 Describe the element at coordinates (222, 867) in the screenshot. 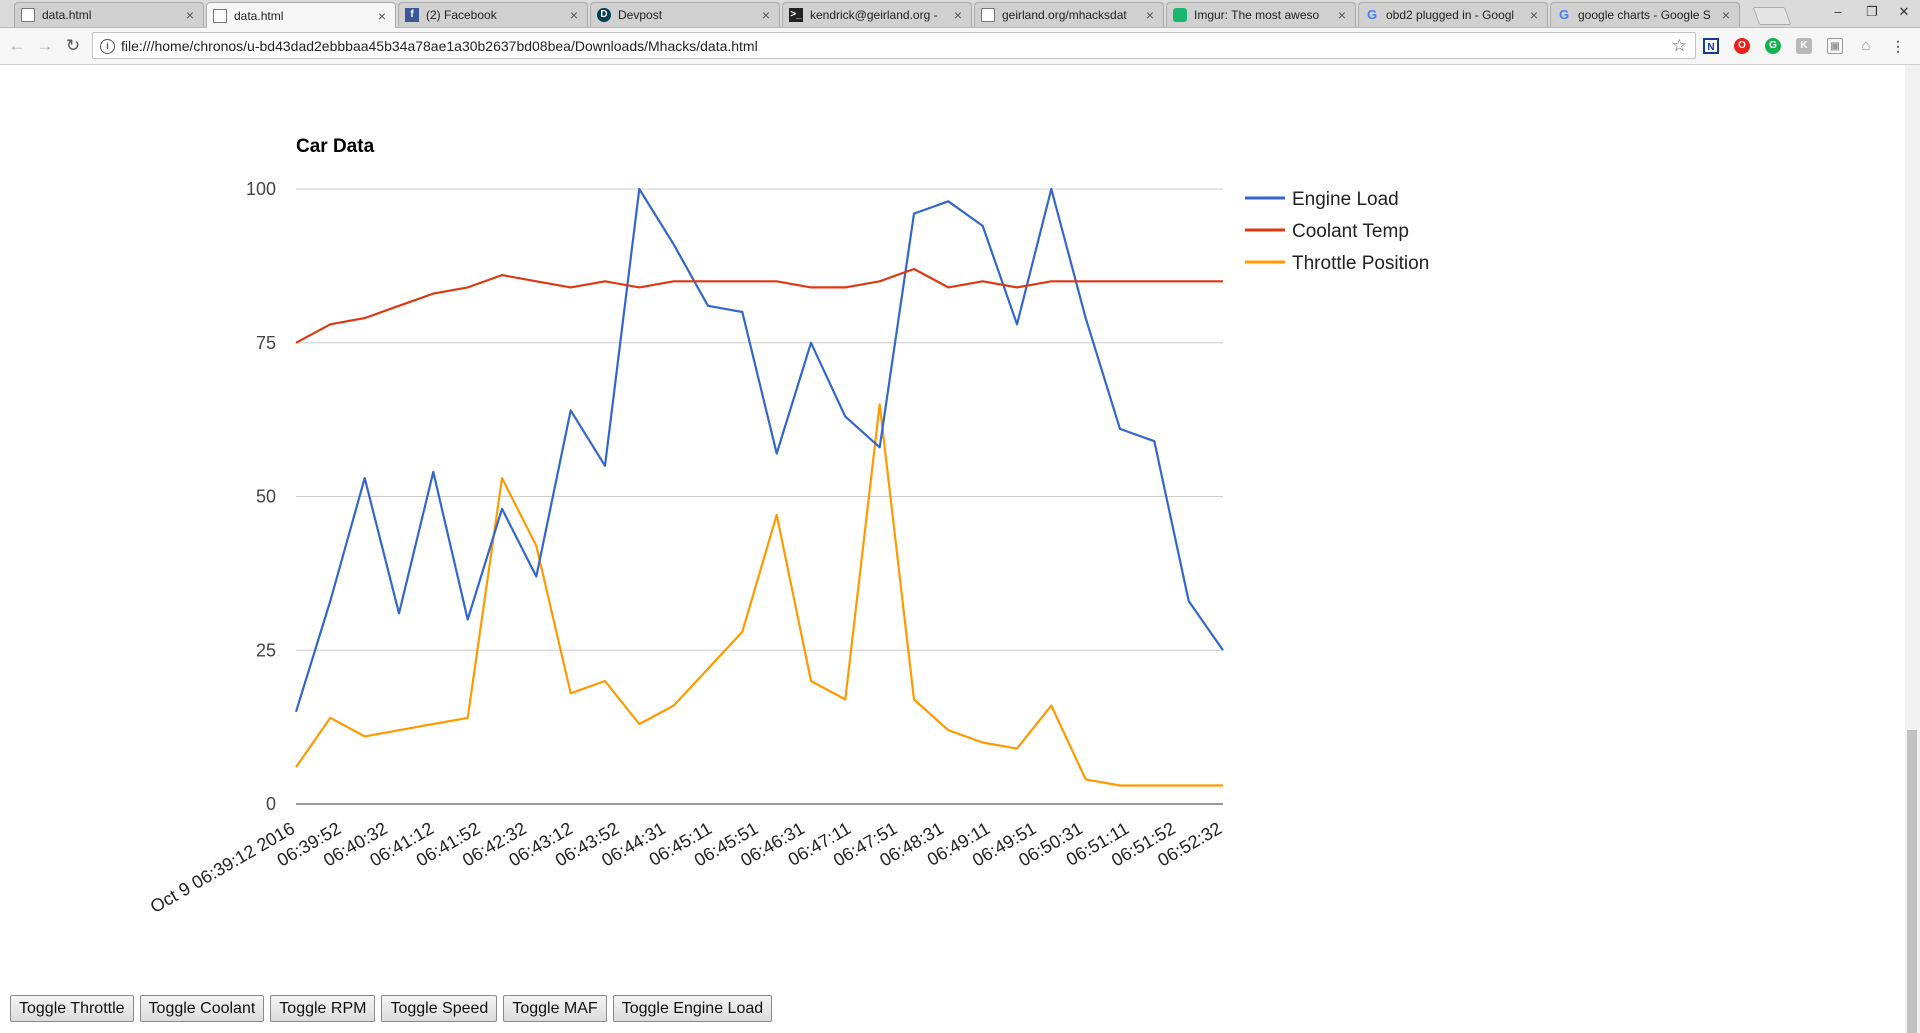

I see `x-tick-label: Oct 9 06:39:12 2016` at that location.